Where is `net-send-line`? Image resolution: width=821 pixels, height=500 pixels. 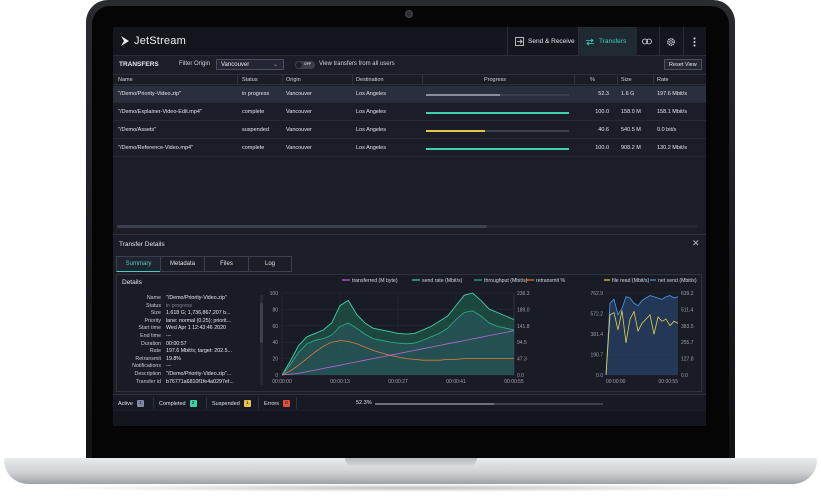
net-send-line is located at coordinates (642, 335).